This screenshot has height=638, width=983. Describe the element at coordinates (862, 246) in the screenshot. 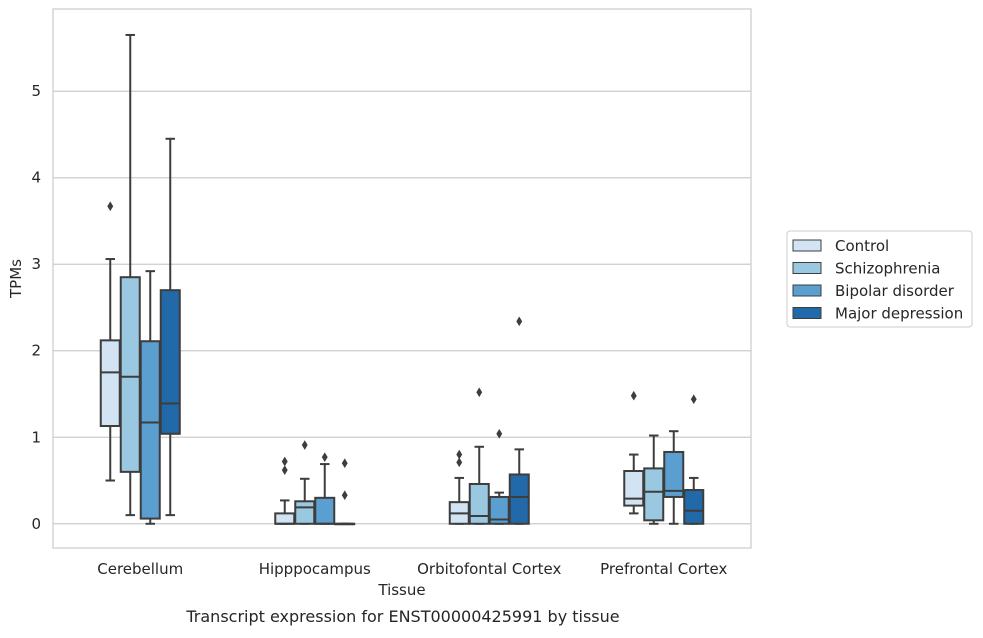

I see `legend-label: Control` at that location.